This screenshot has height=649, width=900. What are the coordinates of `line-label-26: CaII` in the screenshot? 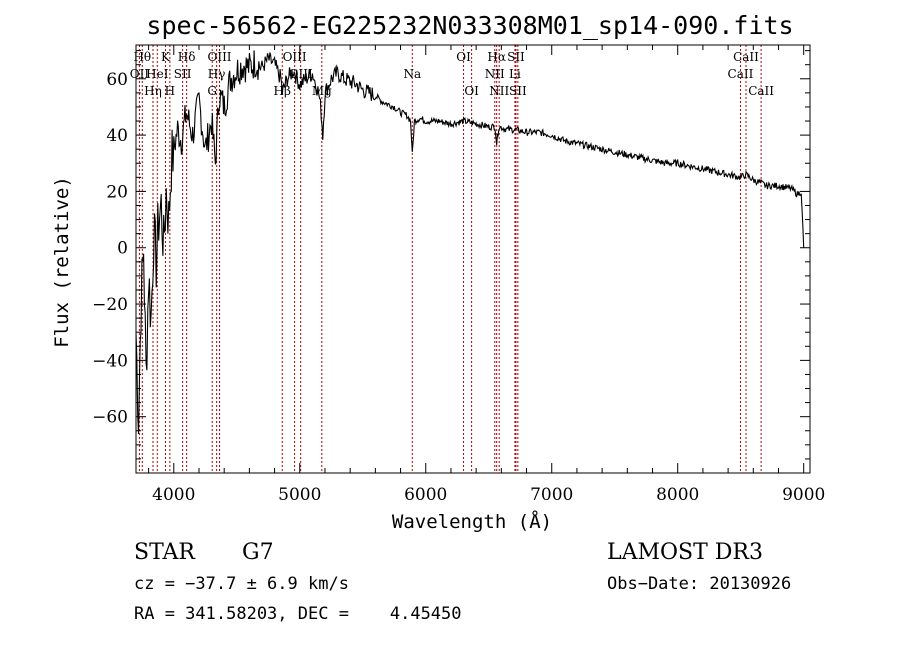 It's located at (761, 91).